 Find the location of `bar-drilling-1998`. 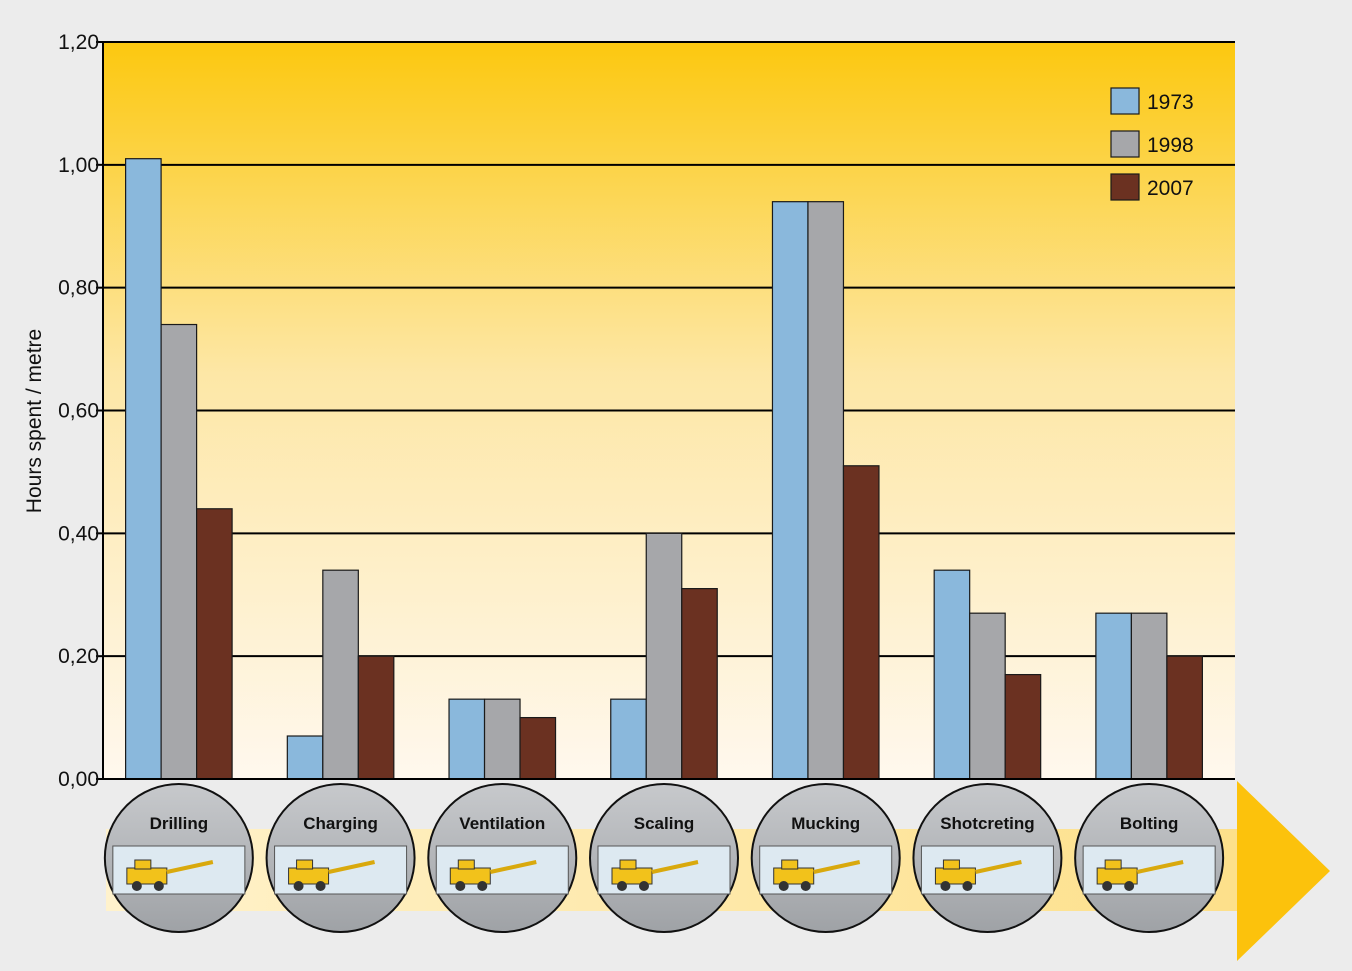

bar-drilling-1998 is located at coordinates (179, 551).